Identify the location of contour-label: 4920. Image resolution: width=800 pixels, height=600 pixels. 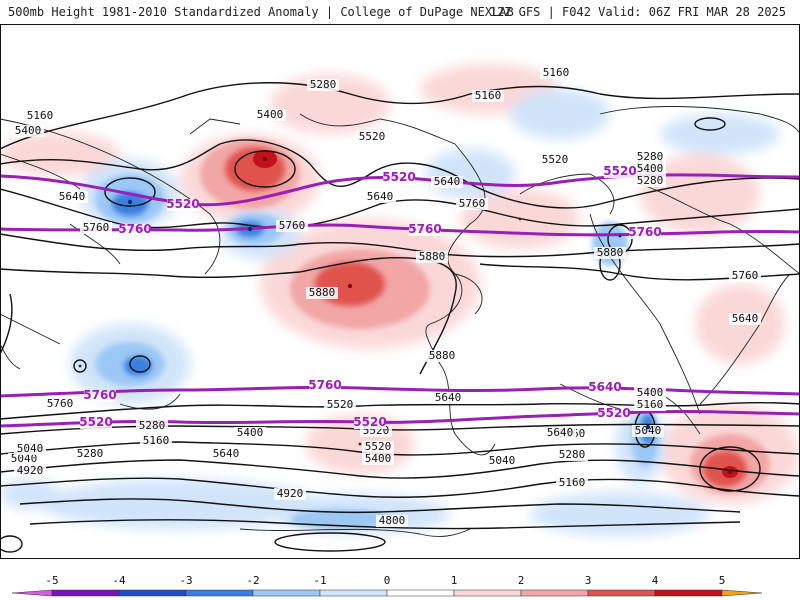
(290, 493).